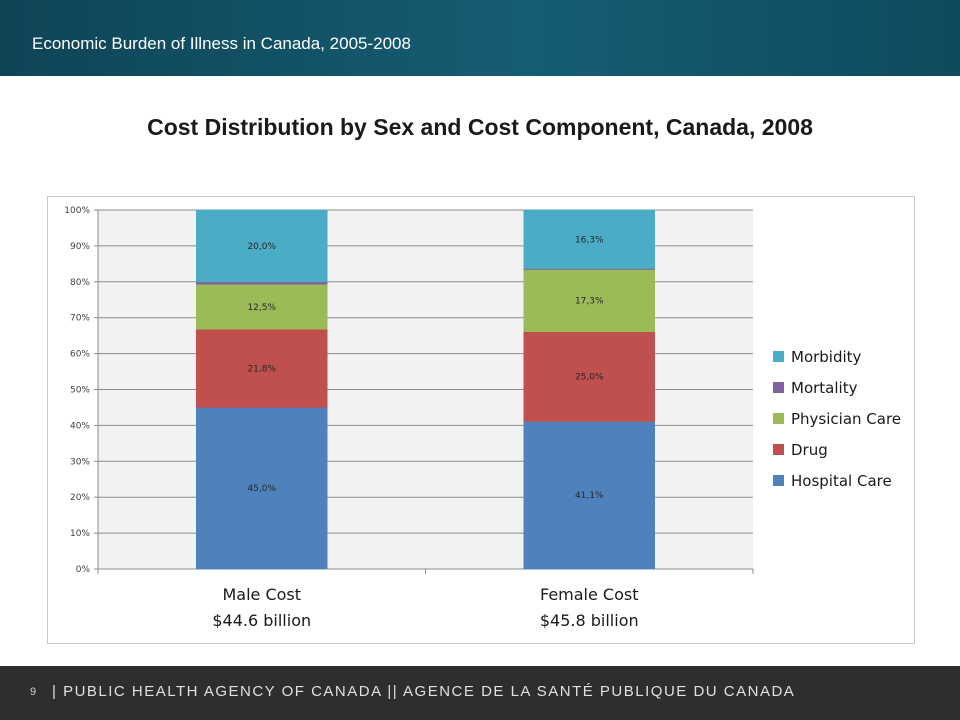 The height and width of the screenshot is (720, 960). Describe the element at coordinates (80, 462) in the screenshot. I see `y-tick-label: 30%` at that location.